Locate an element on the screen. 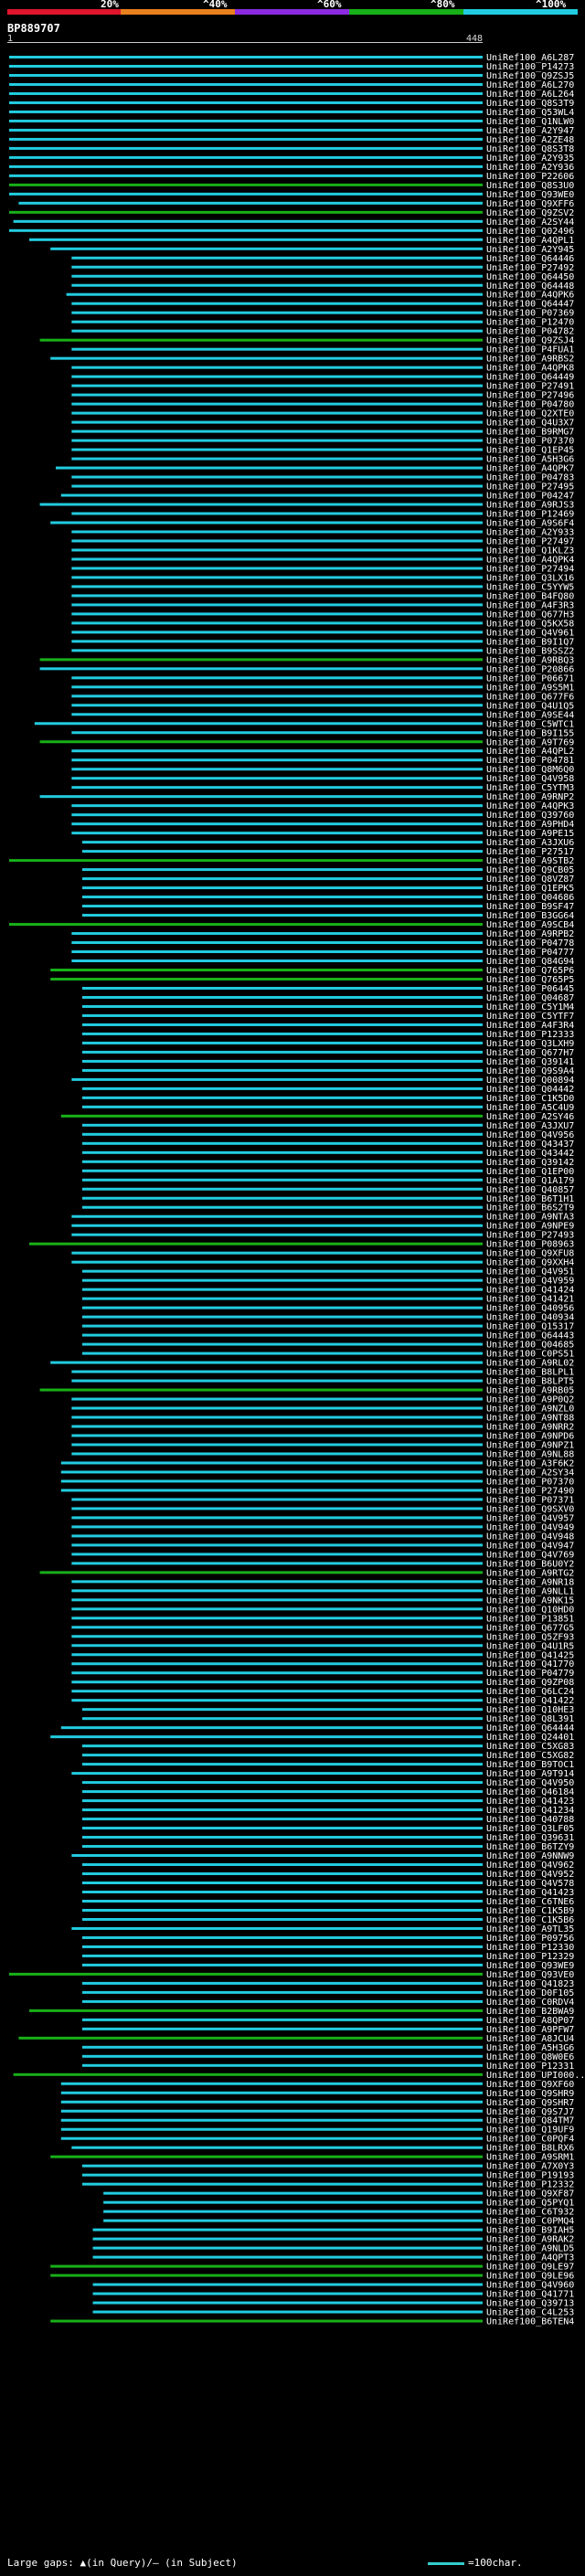  hit-label: UniRef100_A2Y945 is located at coordinates (530, 250).